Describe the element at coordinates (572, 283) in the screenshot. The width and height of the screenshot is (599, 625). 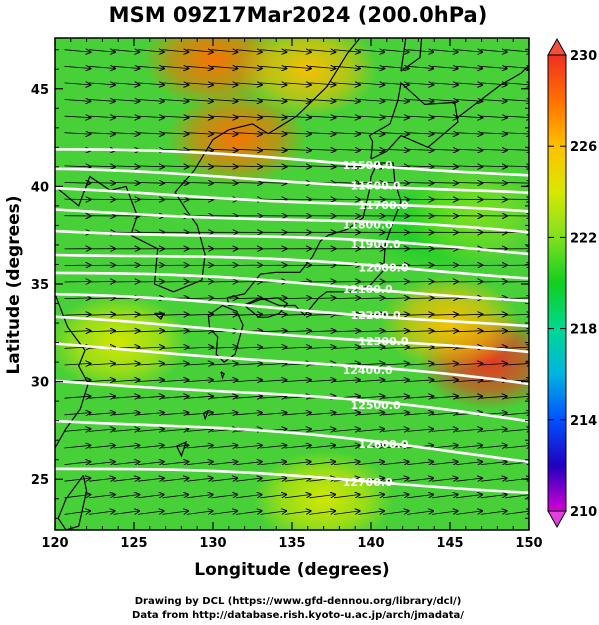
I see `colorbar: 210 214 218 222 226 230` at that location.